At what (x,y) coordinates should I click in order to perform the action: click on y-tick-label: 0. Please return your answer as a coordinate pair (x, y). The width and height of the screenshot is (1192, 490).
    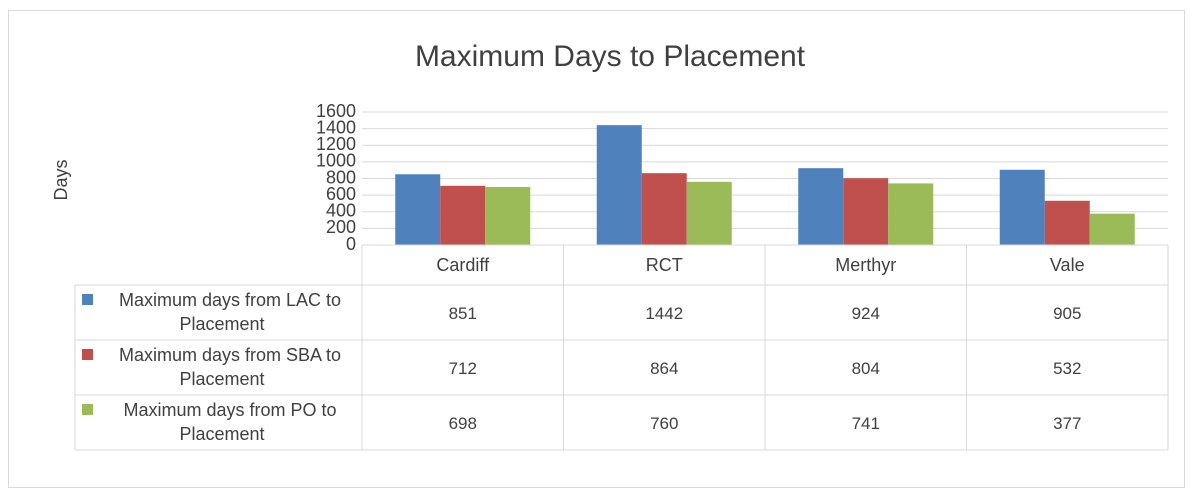
    Looking at the image, I should click on (351, 244).